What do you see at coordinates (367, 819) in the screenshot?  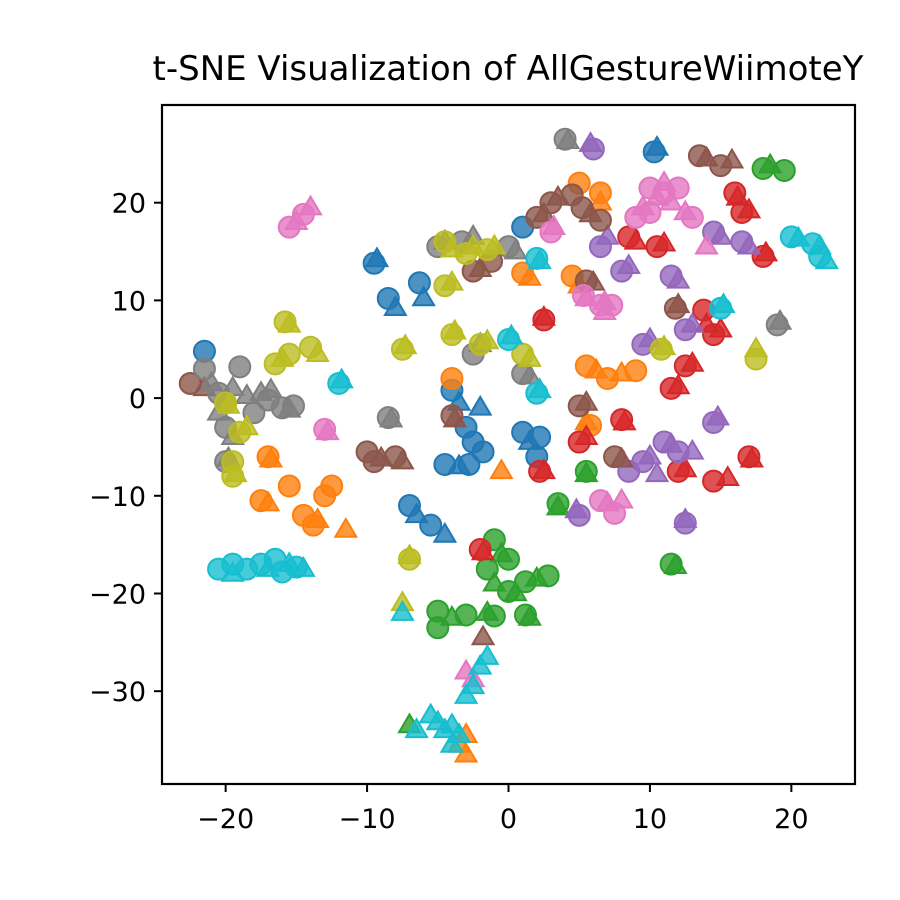 I see `x-tick-label: −10` at bounding box center [367, 819].